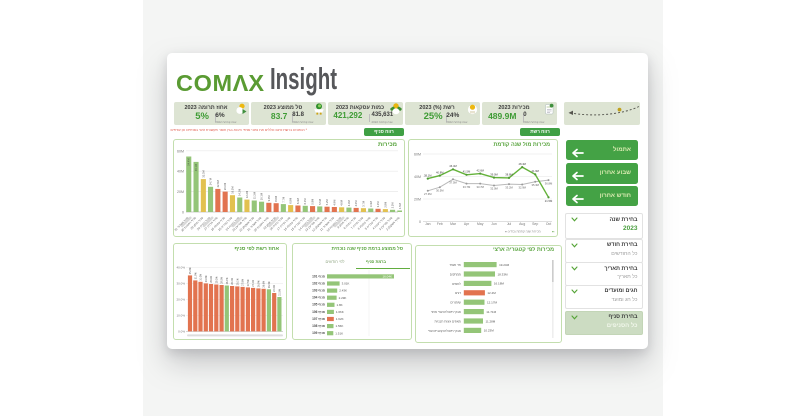 This screenshot has height=416, width=806. I want to click on svg-text: 26.9%, so click(258, 284).